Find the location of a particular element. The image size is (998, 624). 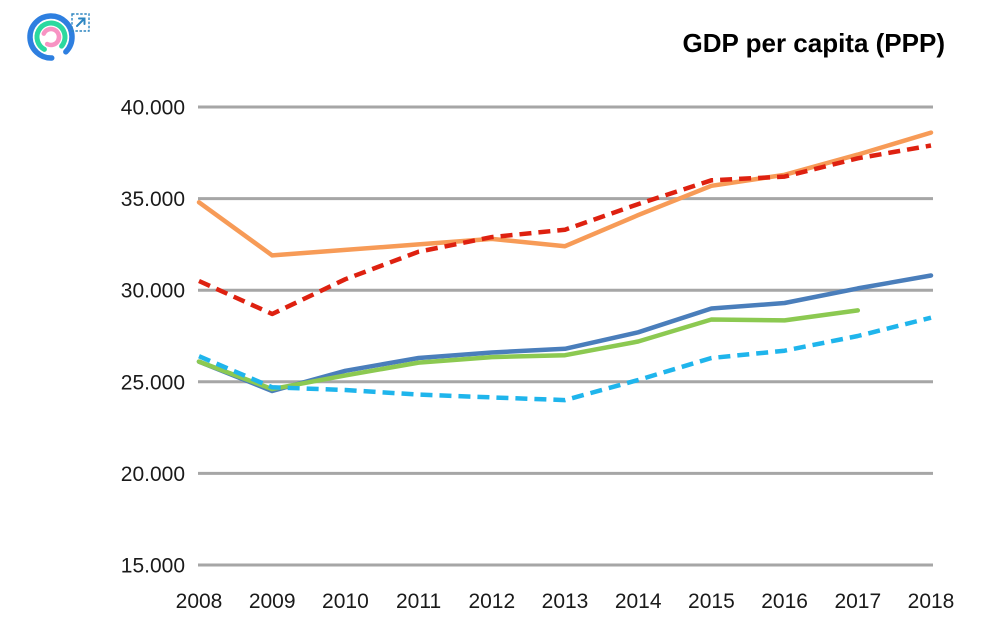

x-axis-tick-label: 2015 is located at coordinates (711, 601).